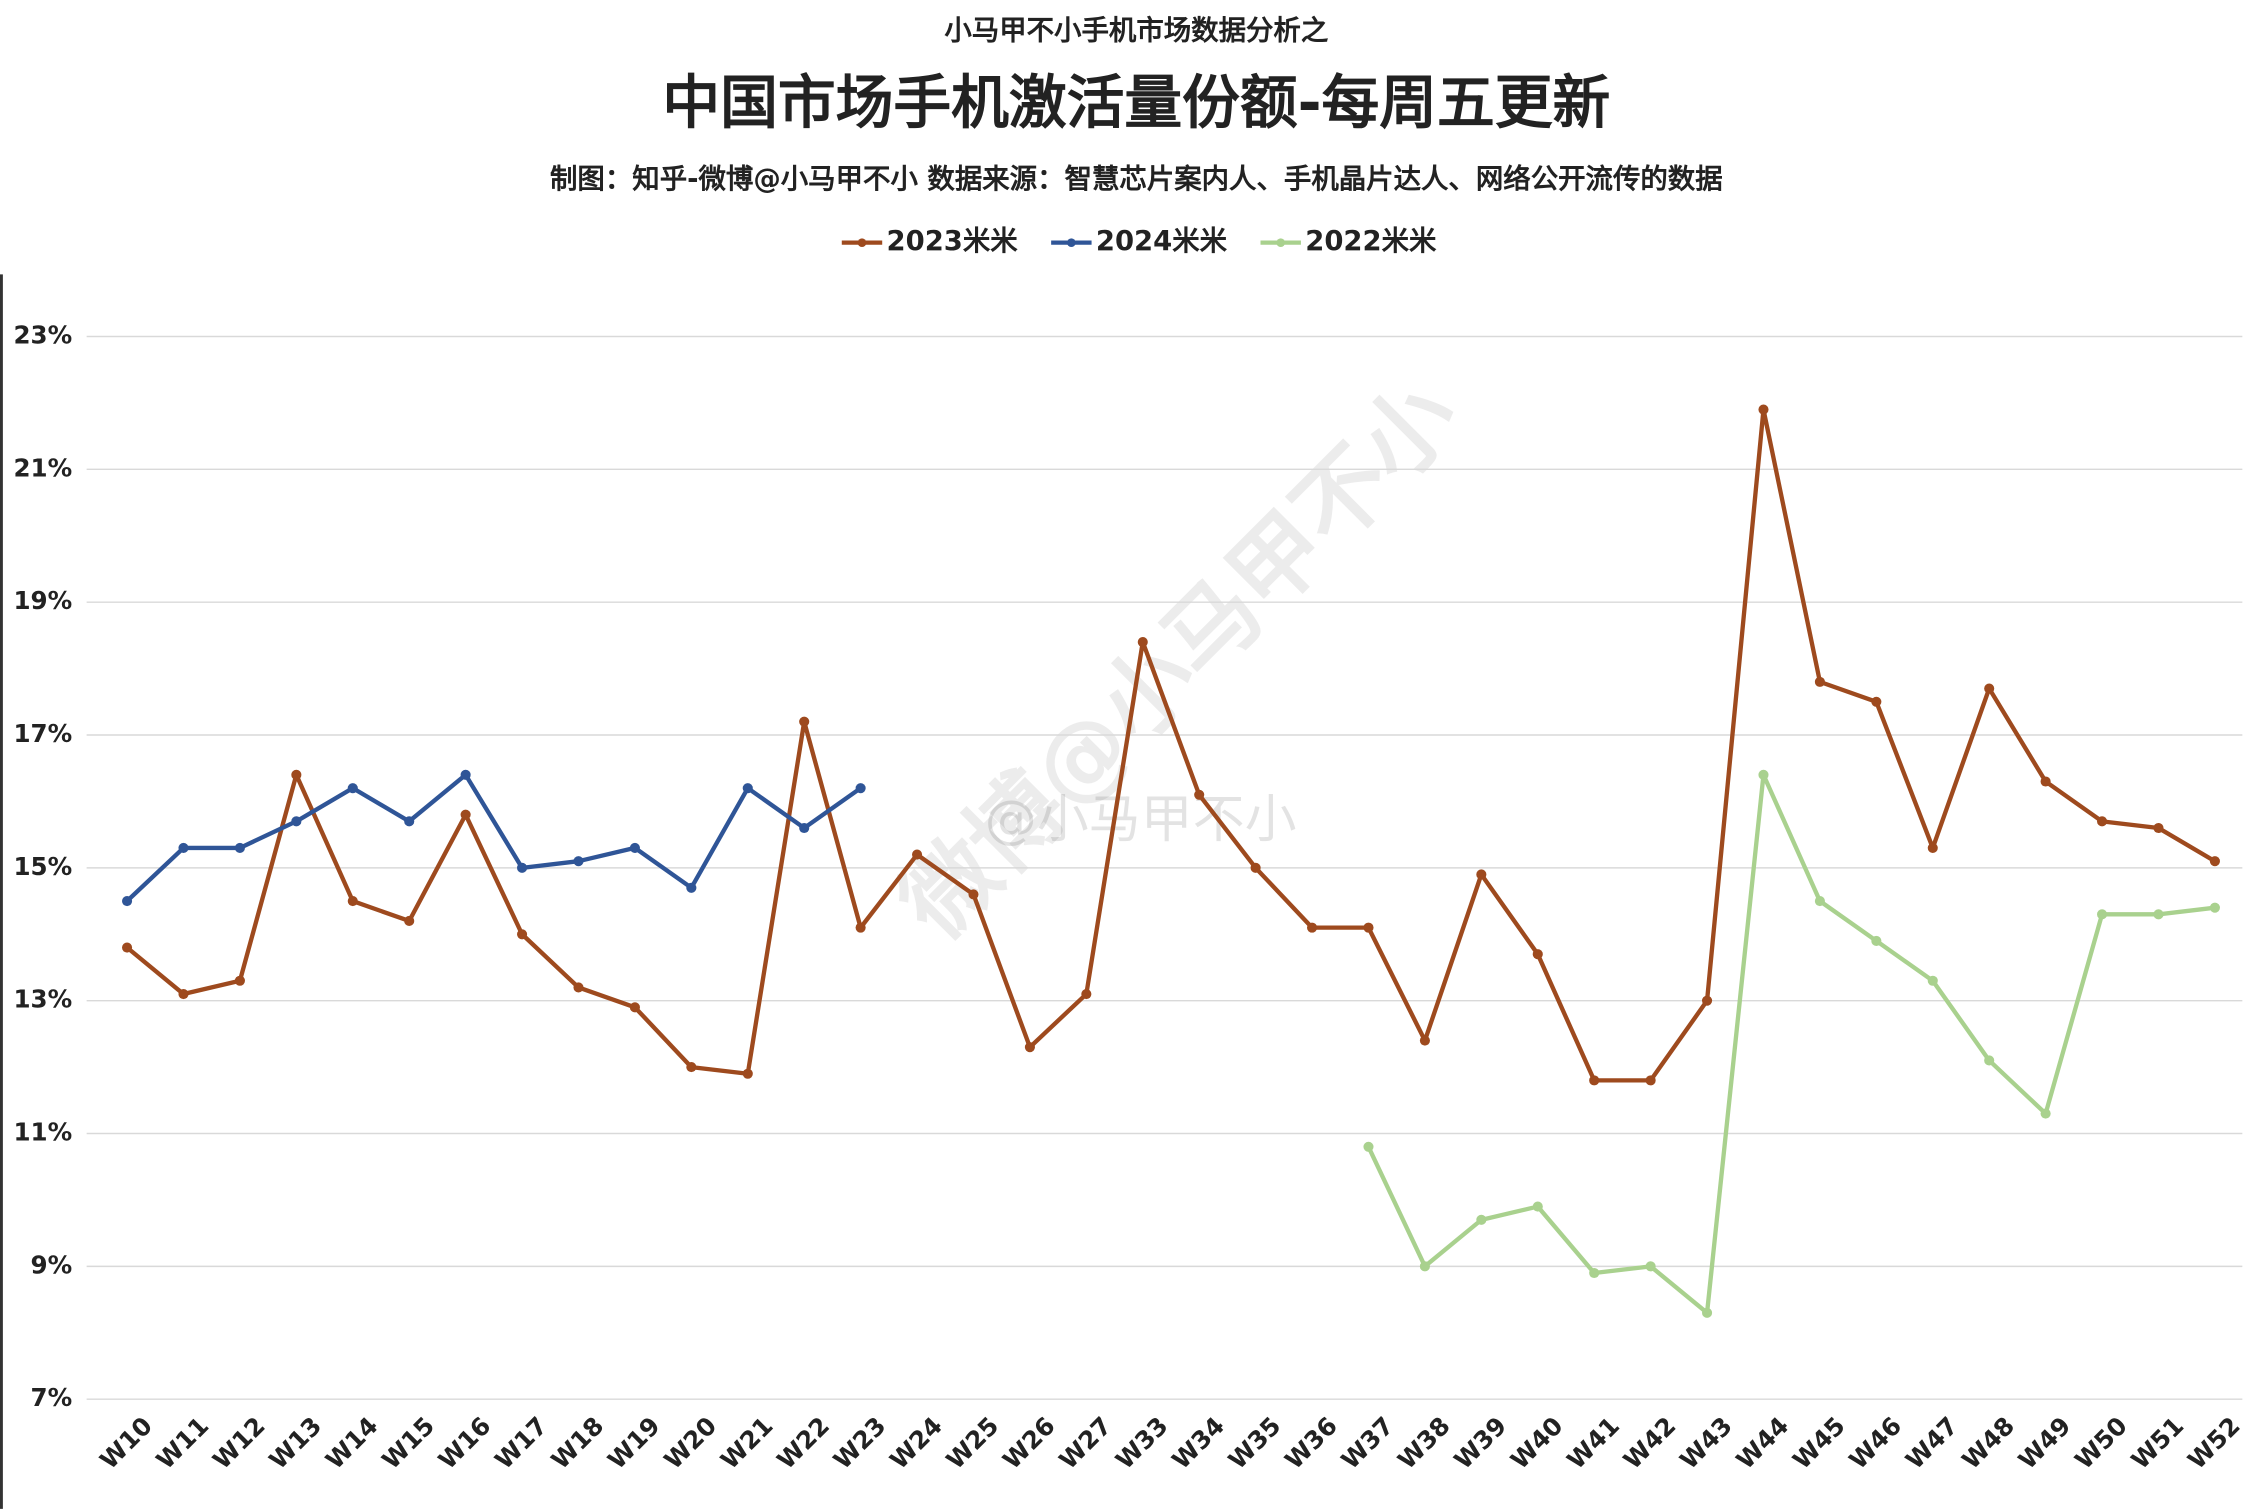 Image resolution: width=2264 pixels, height=1509 pixels. Describe the element at coordinates (42, 600) in the screenshot. I see `y-tick-label: 19%` at that location.